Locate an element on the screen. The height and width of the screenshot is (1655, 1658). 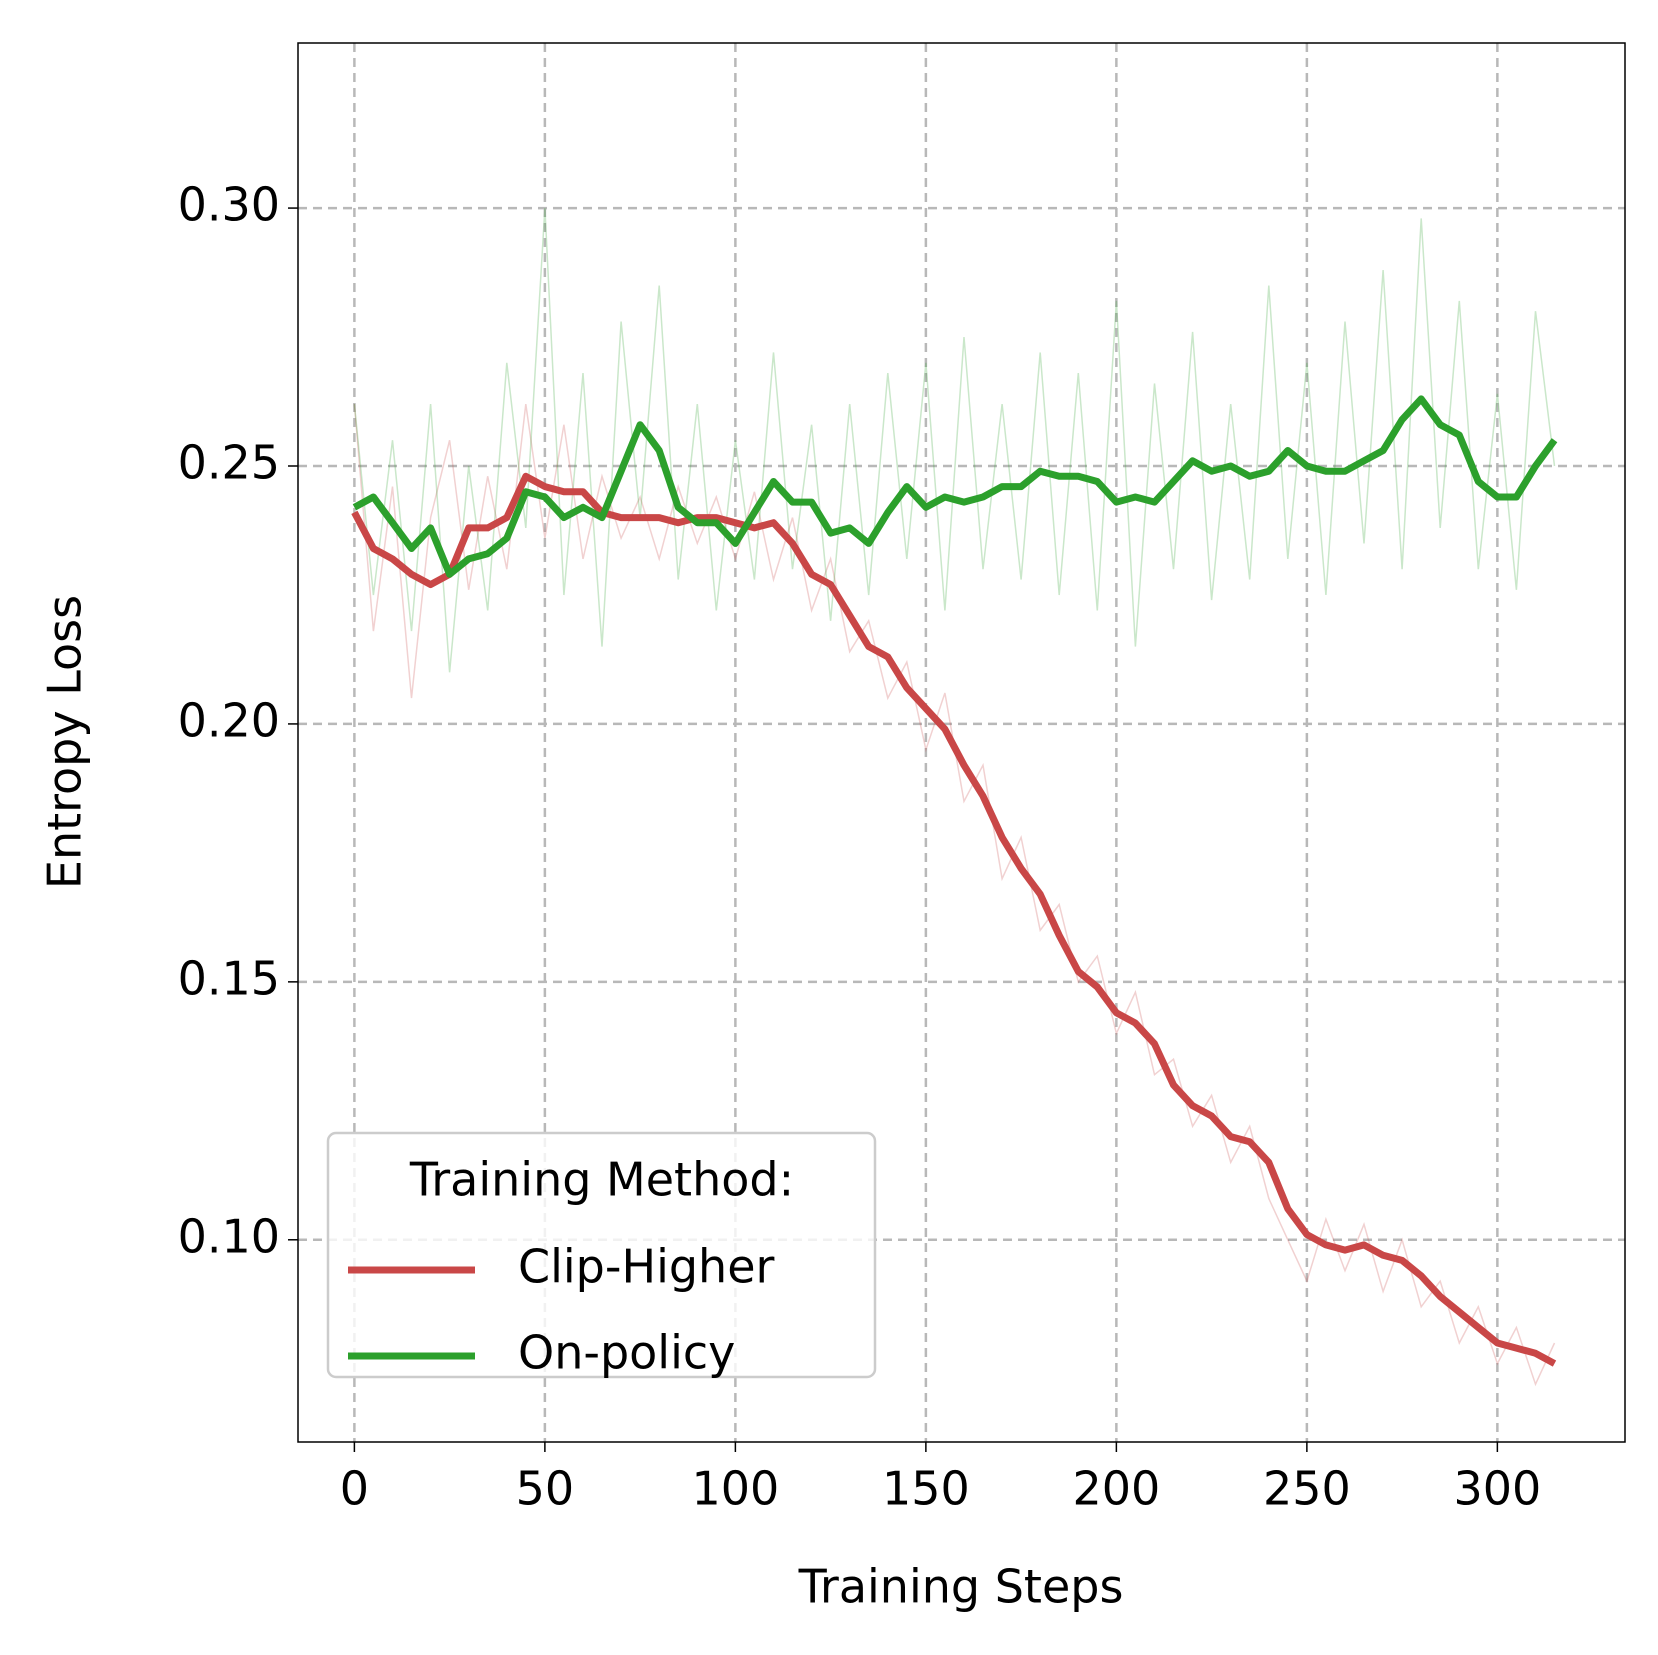
legend-title: Training Method: is located at coordinates (601, 1180).